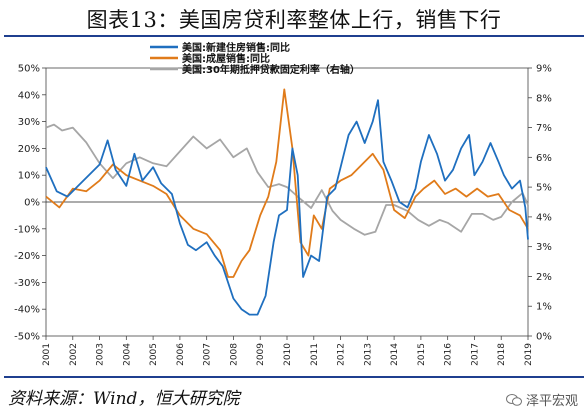 This screenshot has width=588, height=419. Describe the element at coordinates (234, 354) in the screenshot. I see `x-tick-label: 2008` at that location.